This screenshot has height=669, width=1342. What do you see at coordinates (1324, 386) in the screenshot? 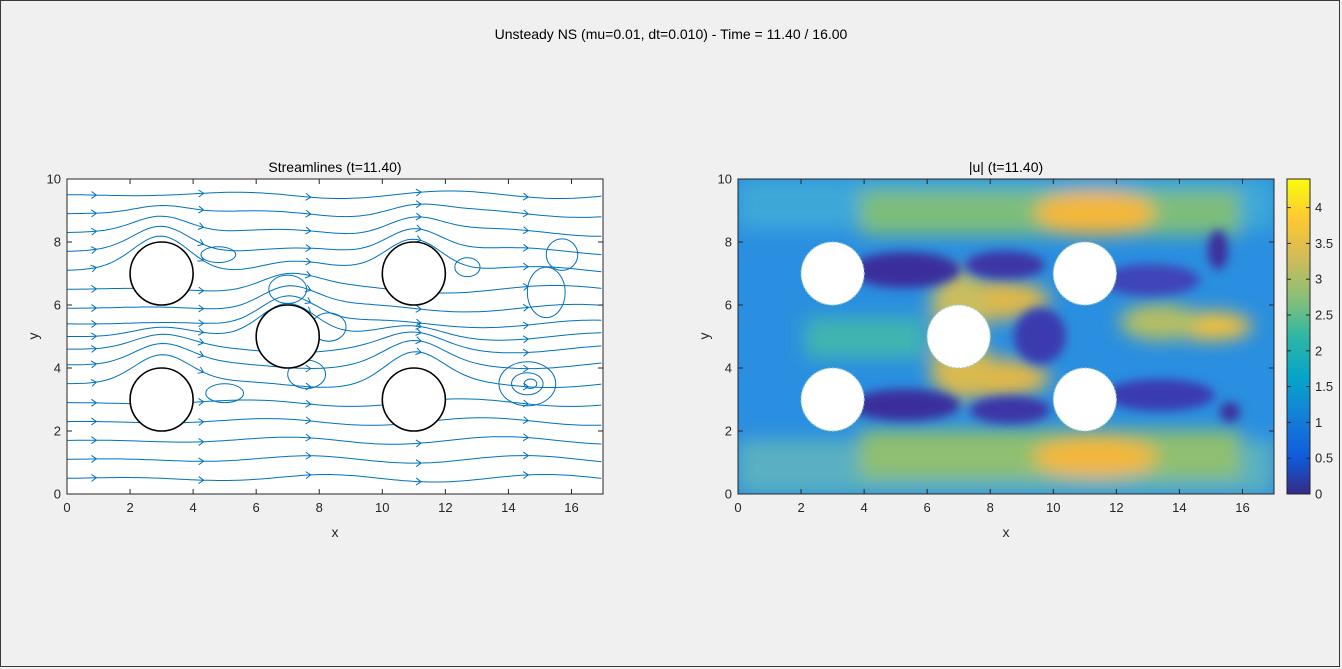
I see `colorbar-tick-label: 1.5` at bounding box center [1324, 386].